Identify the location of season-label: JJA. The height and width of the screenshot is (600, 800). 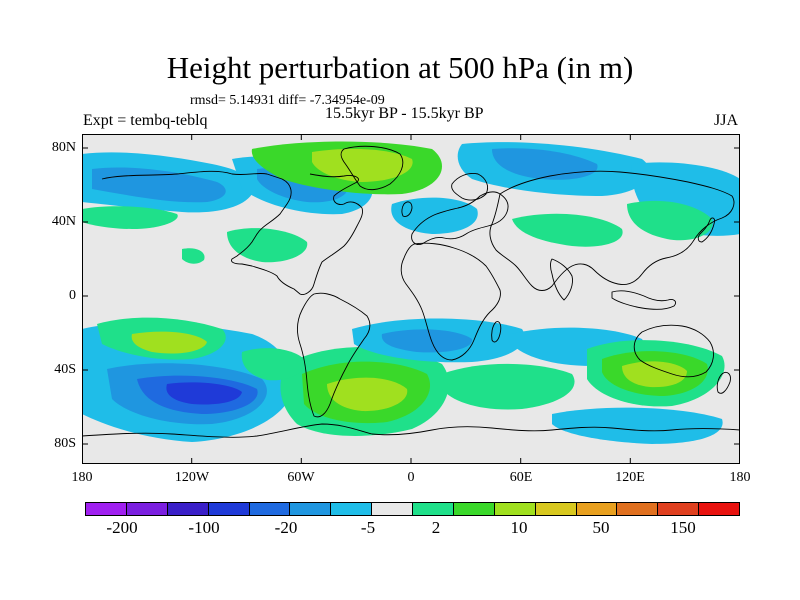
(726, 120).